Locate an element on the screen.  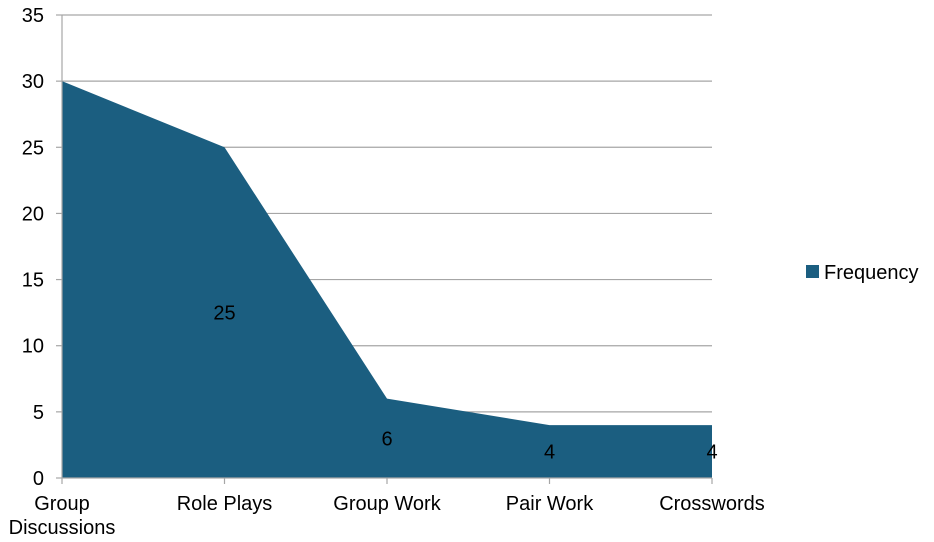
y-tick-label: 20 is located at coordinates (33, 214).